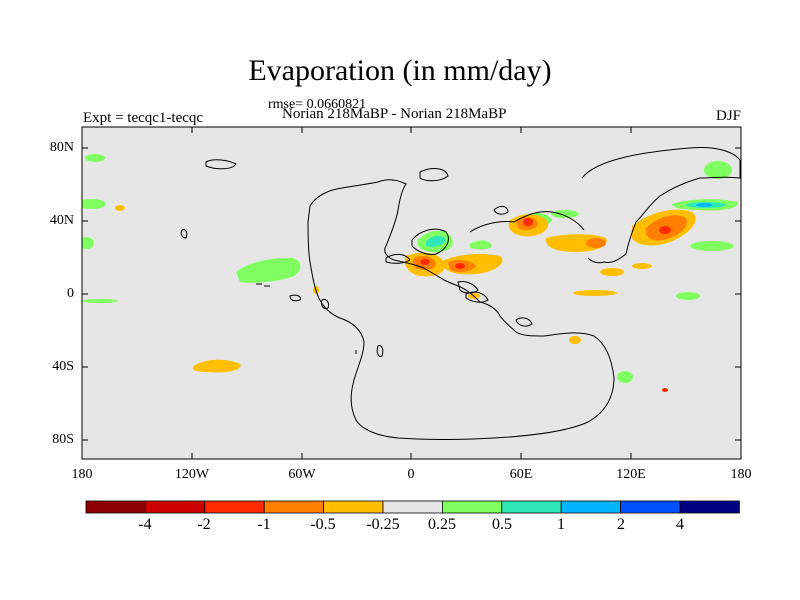 Image resolution: width=800 pixels, height=600 pixels. I want to click on colorbar-label: -4, so click(145, 524).